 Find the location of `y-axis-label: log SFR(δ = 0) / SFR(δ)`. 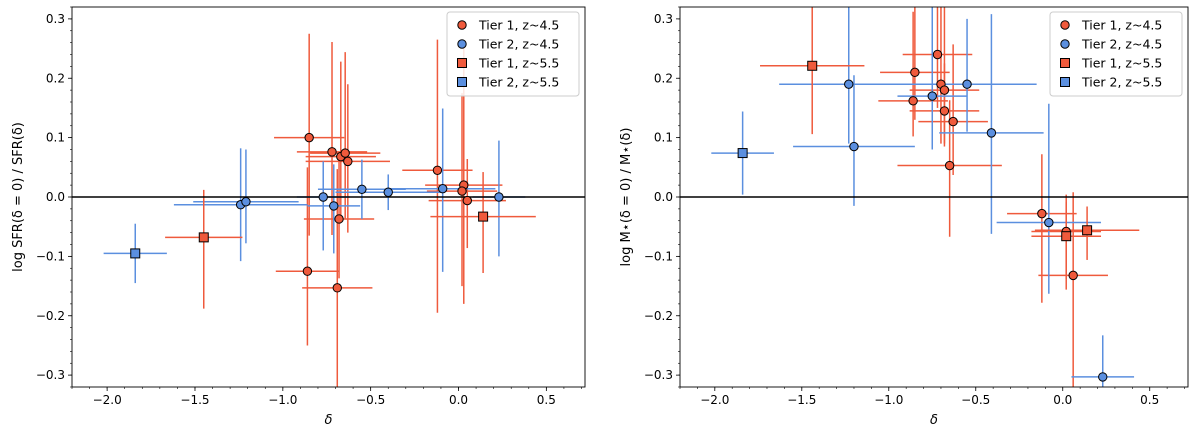

y-axis-label: log SFR(δ = 0) / SFR(δ) is located at coordinates (18, 197).